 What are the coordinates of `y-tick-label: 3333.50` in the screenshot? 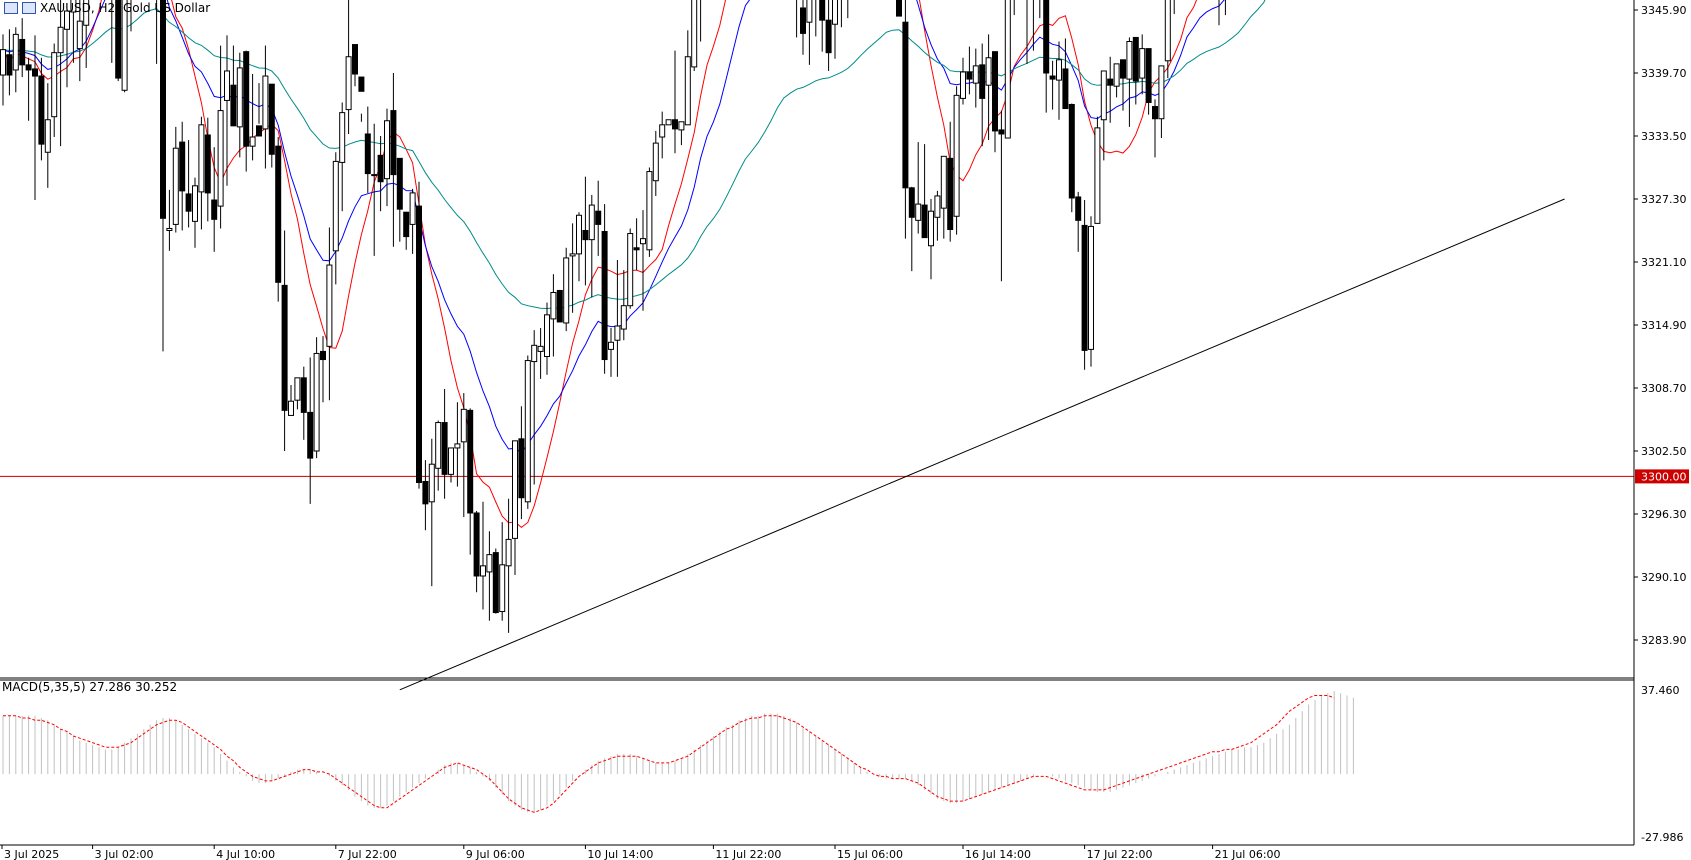 It's located at (1664, 136).